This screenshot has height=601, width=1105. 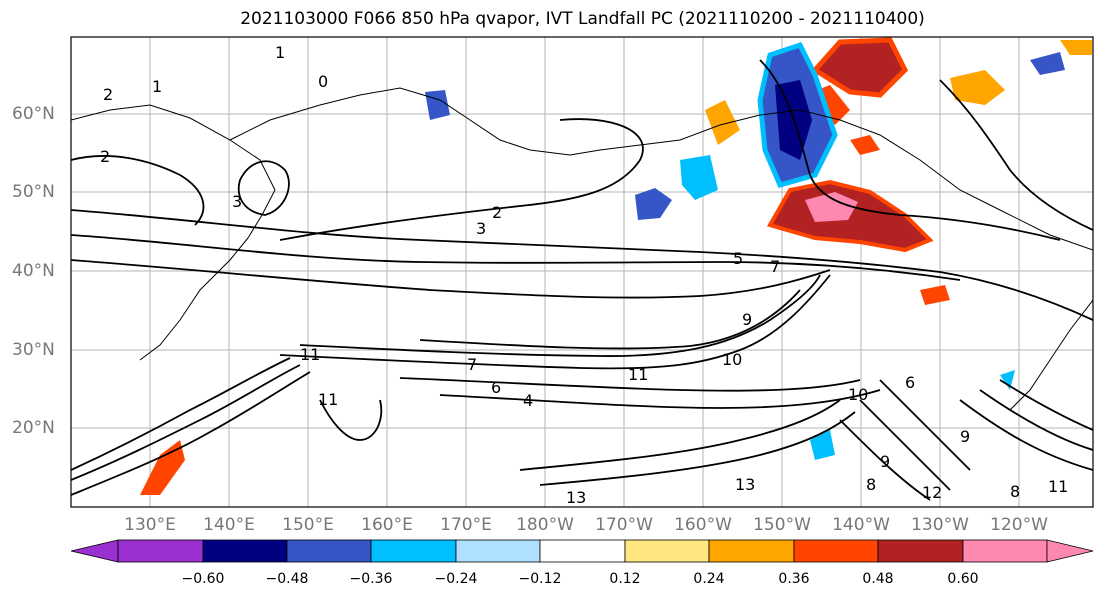 I want to click on lon-label: 140°E, so click(x=229, y=525).